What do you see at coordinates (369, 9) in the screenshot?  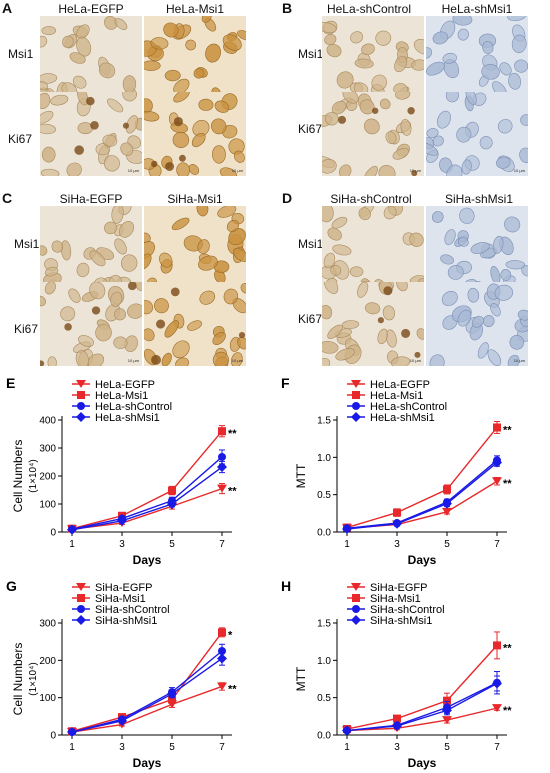 I see `column-label-1: HeLa-shControl` at bounding box center [369, 9].